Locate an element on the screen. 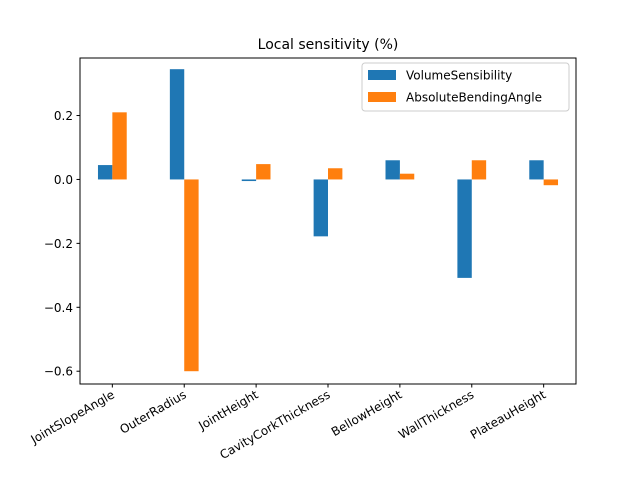 This screenshot has height=480, width=640. y-axis: −0.6 −0.4 −0.2 0.0 0.2 is located at coordinates (62, 244).